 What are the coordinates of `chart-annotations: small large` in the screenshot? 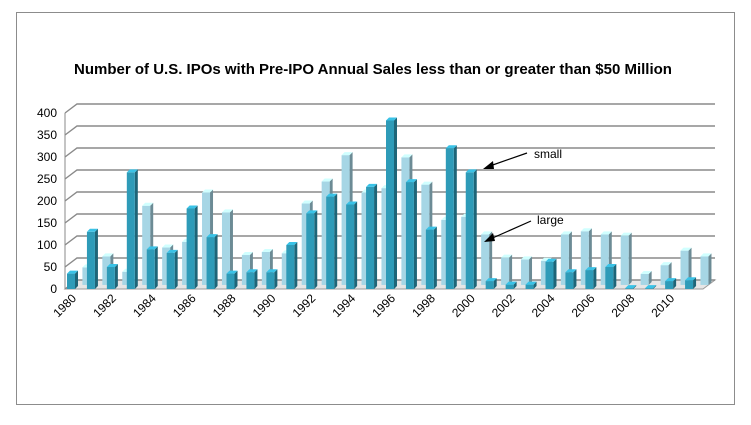 It's located at (523, 194).